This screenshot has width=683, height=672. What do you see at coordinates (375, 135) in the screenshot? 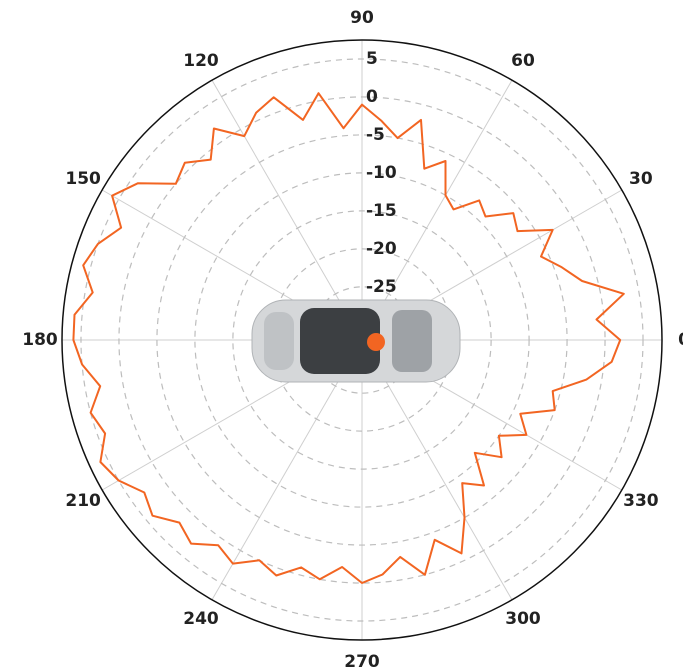
I see `radial-label: -5` at bounding box center [375, 135].